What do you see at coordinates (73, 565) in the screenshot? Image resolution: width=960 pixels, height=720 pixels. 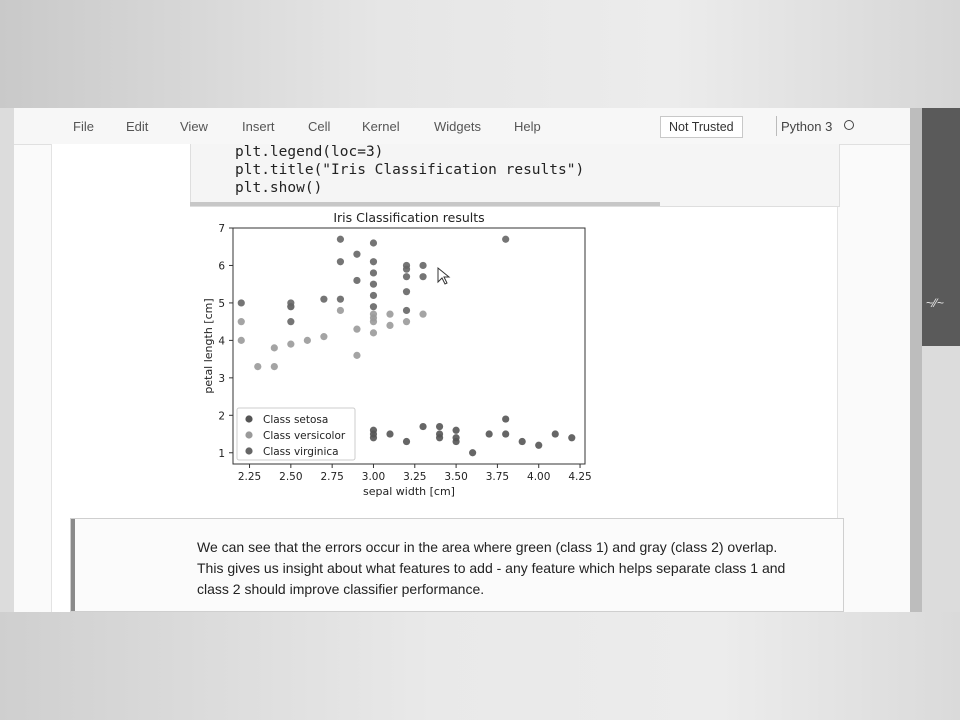 I see `cell-selection-bar` at bounding box center [73, 565].